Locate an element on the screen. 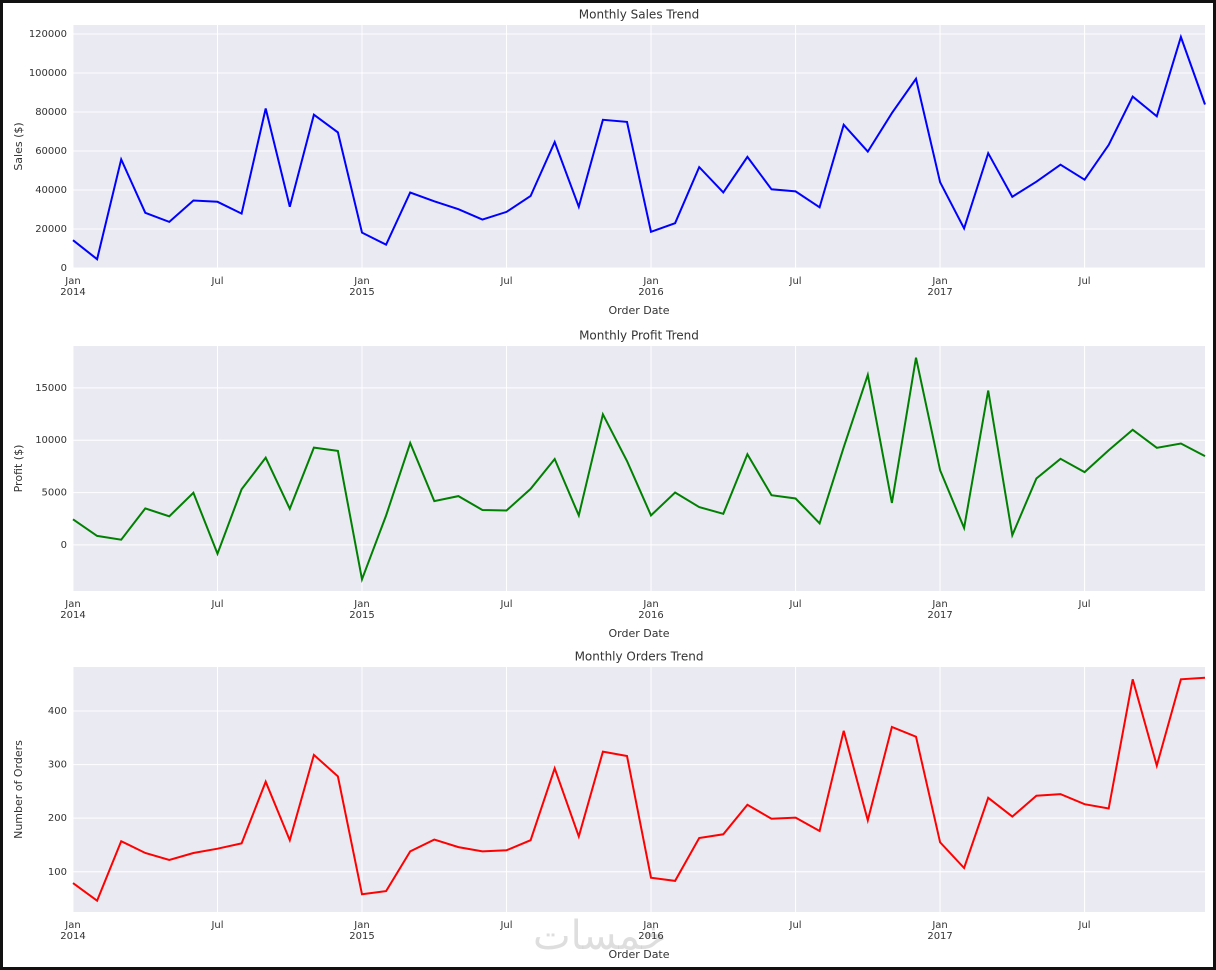 This screenshot has width=1216, height=970. y-tick-label: 5000 is located at coordinates (54, 493).